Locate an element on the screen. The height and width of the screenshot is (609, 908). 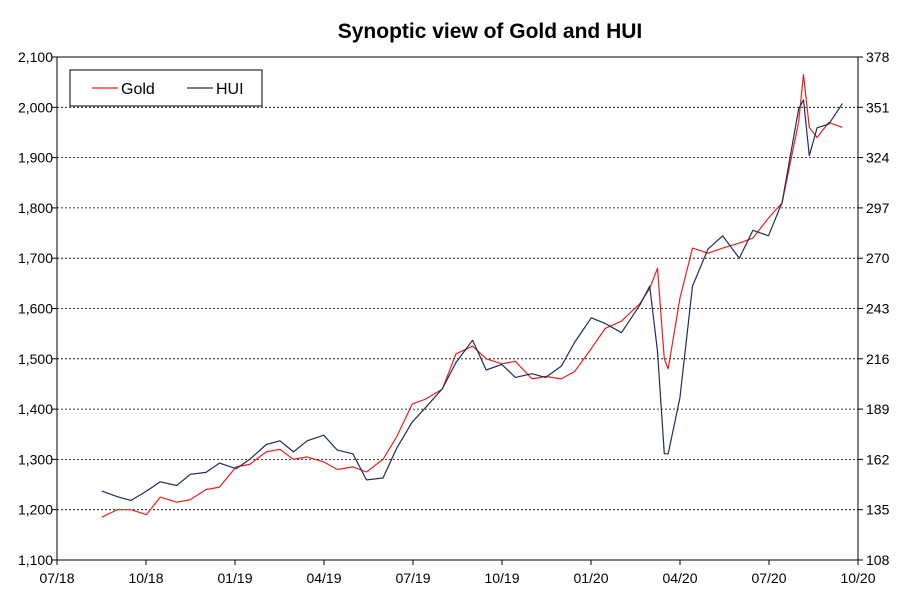
y-right-tick-label: 297 is located at coordinates (878, 208).